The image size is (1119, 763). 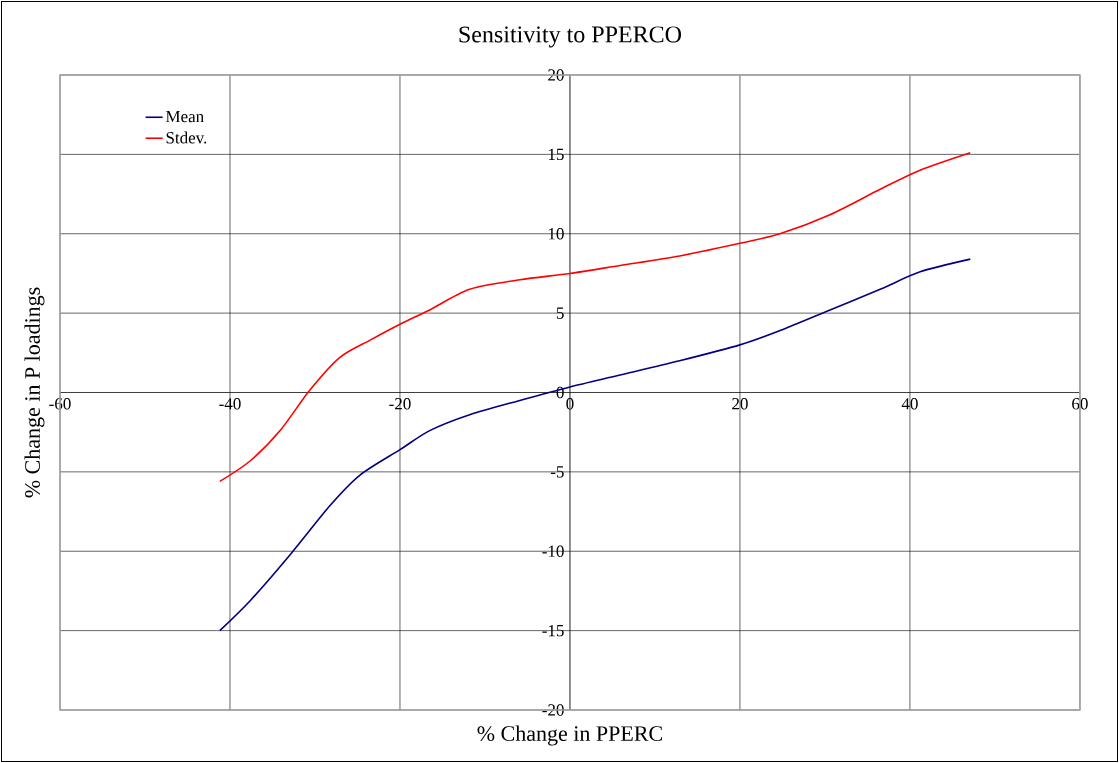 I want to click on x-tick-label: 60, so click(x=1080, y=404).